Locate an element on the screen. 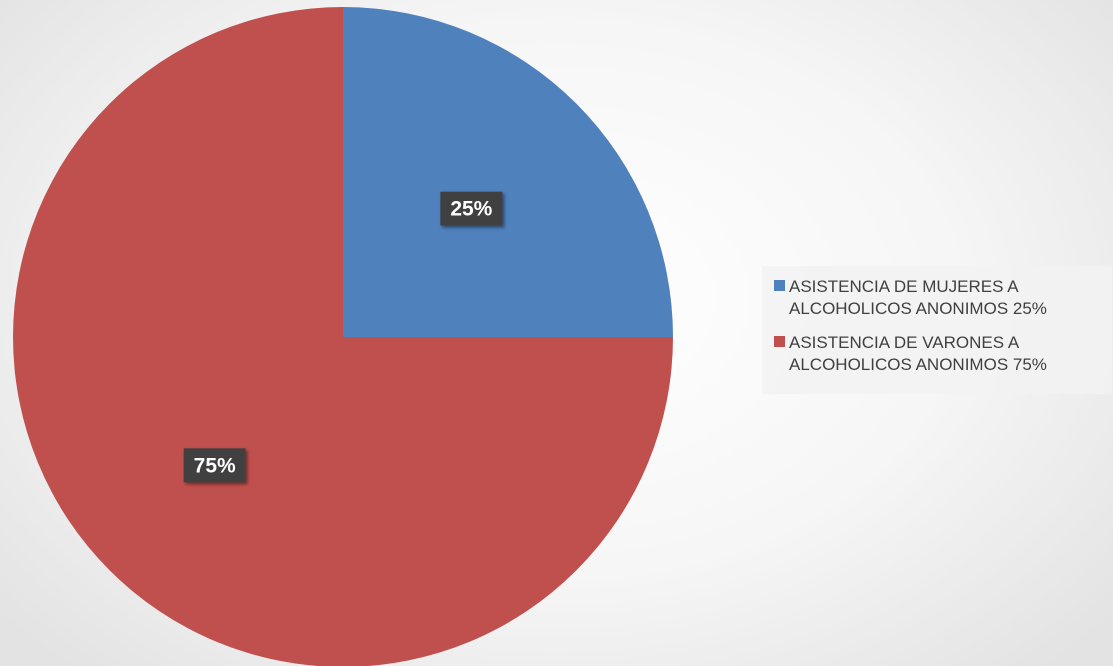  data-label-1: 25% is located at coordinates (471, 208).